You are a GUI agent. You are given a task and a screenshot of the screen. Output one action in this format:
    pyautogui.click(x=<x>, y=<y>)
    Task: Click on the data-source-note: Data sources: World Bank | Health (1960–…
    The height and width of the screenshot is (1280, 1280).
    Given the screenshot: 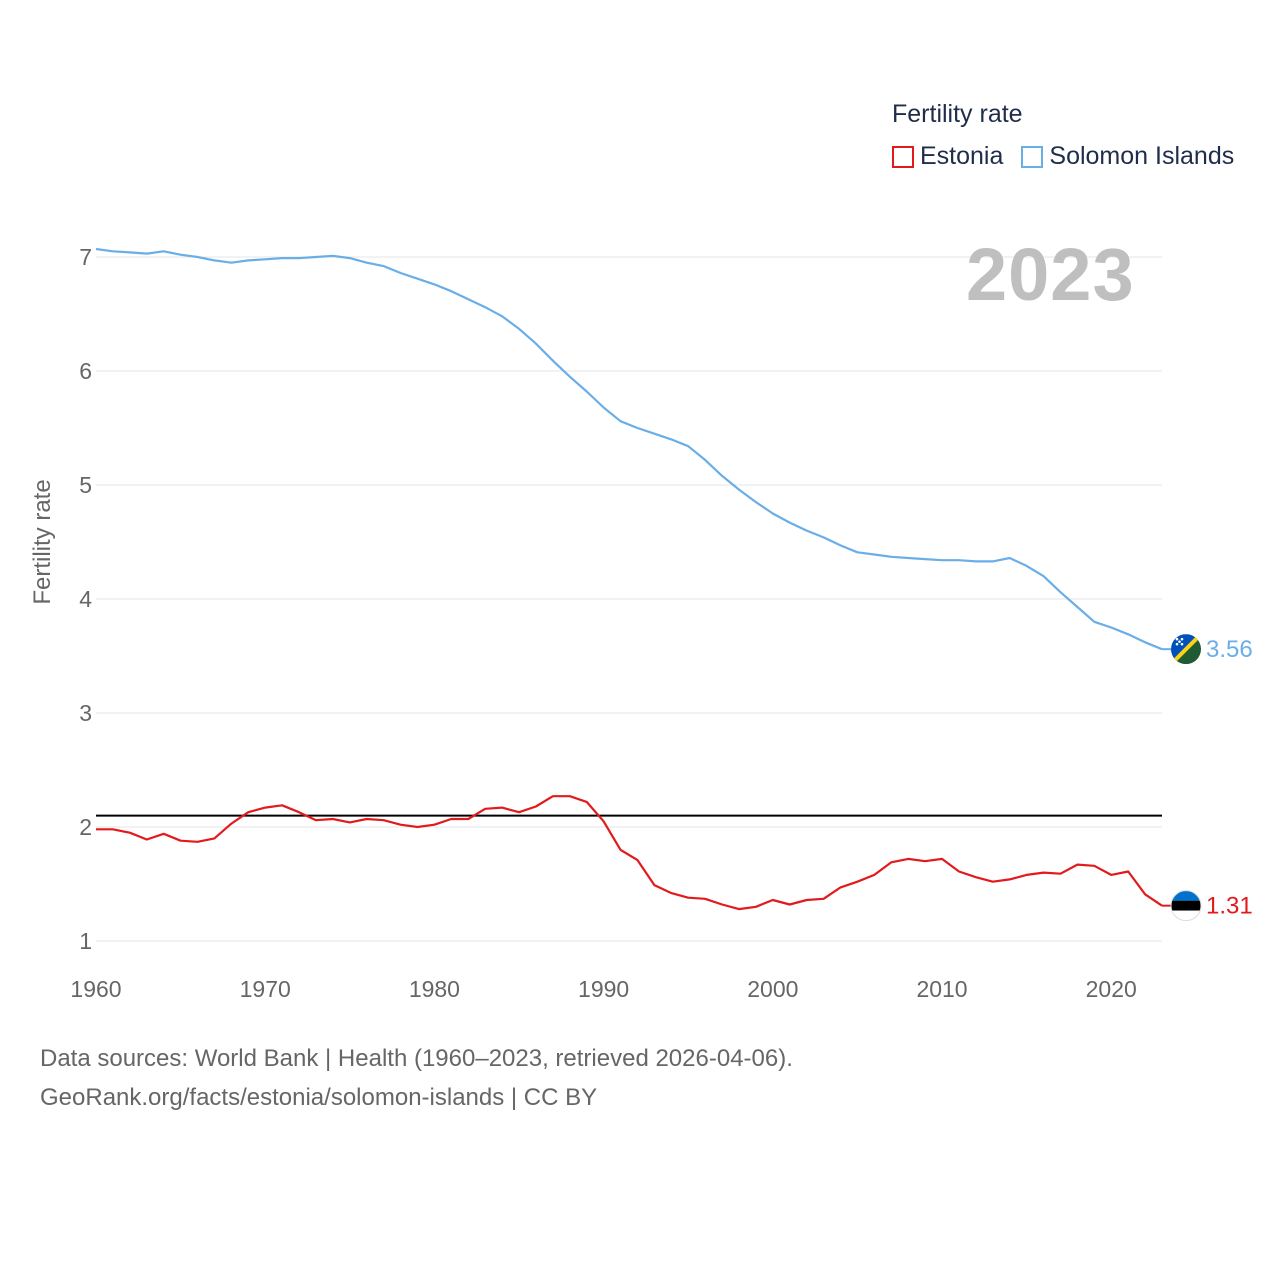 What is the action you would take?
    pyautogui.click(x=416, y=1058)
    